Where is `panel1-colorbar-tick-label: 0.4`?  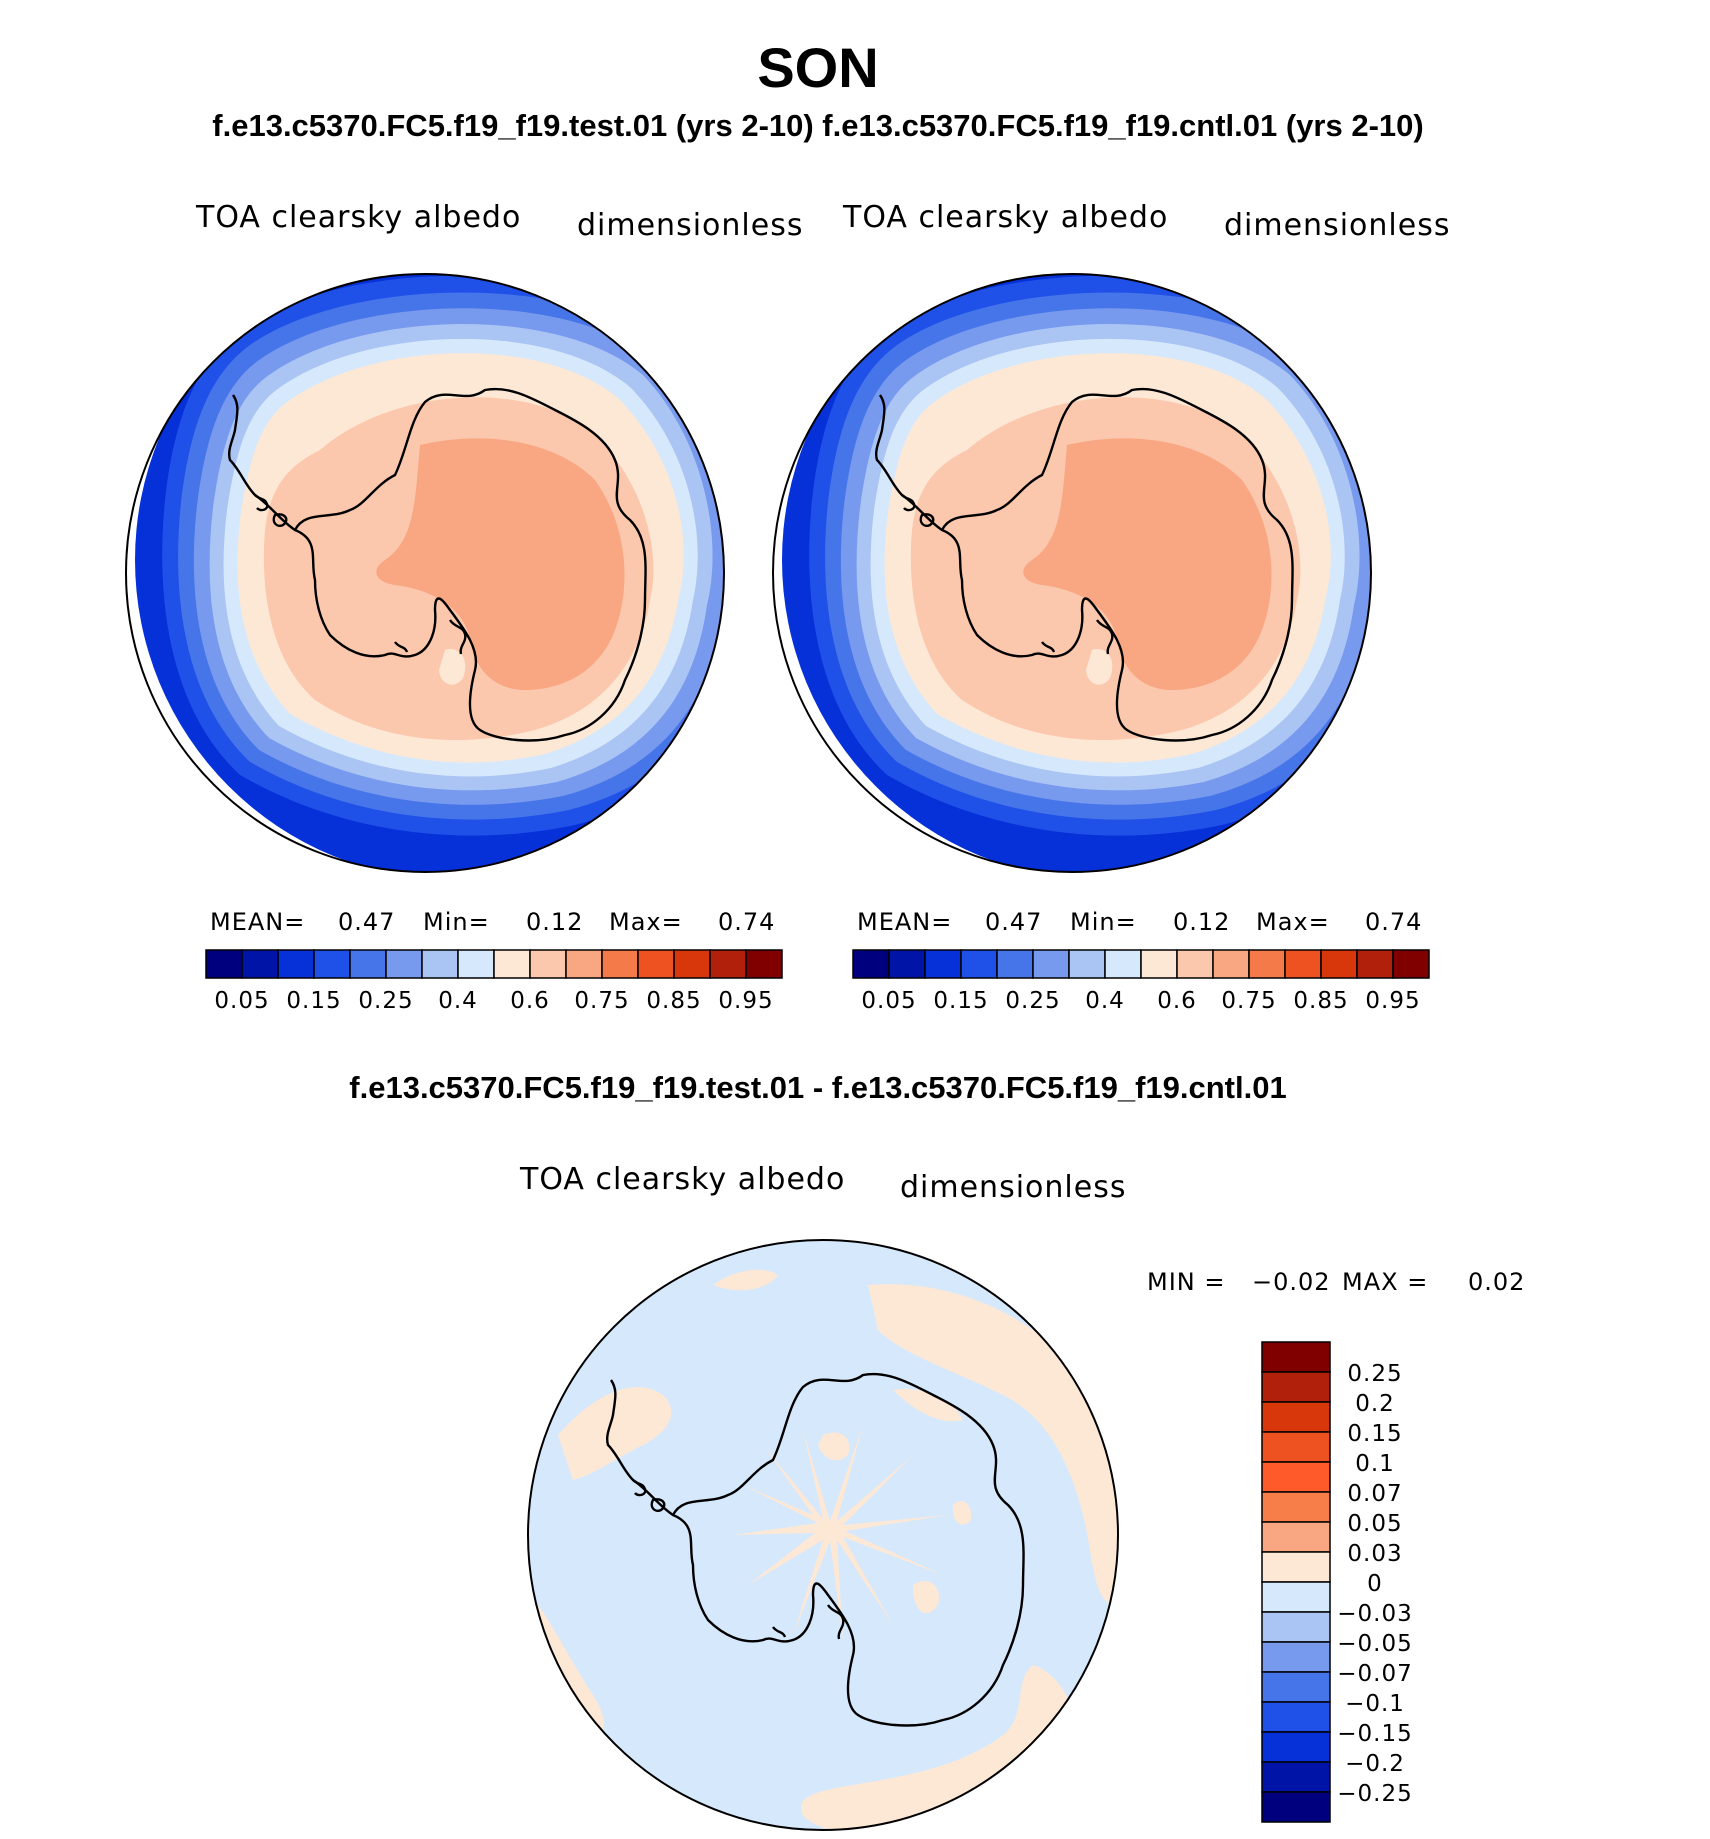 panel1-colorbar-tick-label: 0.4 is located at coordinates (458, 1001).